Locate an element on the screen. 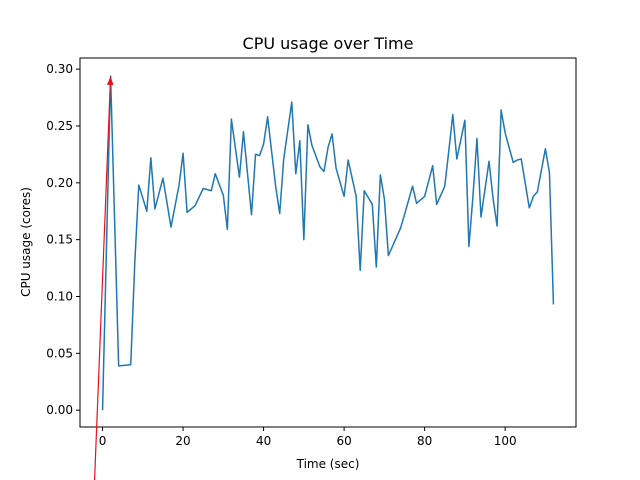  x-tick-label: 80 is located at coordinates (424, 441).